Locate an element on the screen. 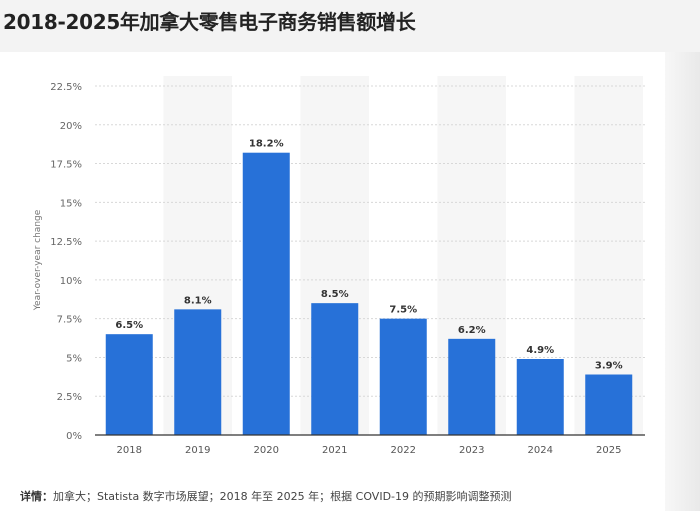 This screenshot has height=511, width=700. page-title: 2018-2025年加拿大零售电子商务销售额增长 is located at coordinates (209, 22).